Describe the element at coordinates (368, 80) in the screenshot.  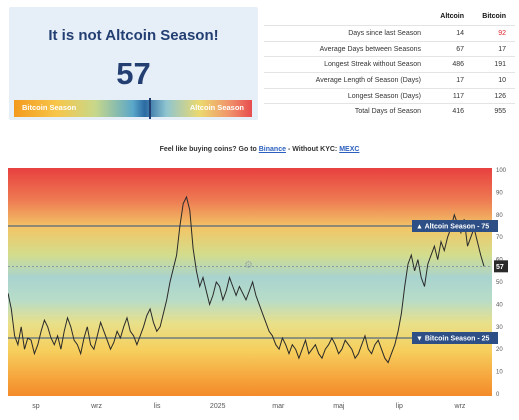
I see `row-label: Average Length of Season (Days)` at that location.